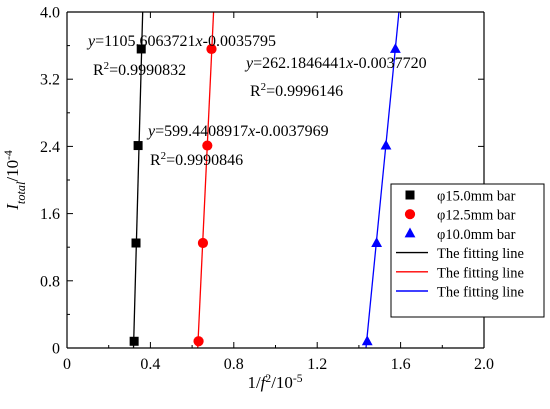 This screenshot has height=409, width=550. Describe the element at coordinates (367, 340) in the screenshot. I see `data-point-s3-p1` at that location.